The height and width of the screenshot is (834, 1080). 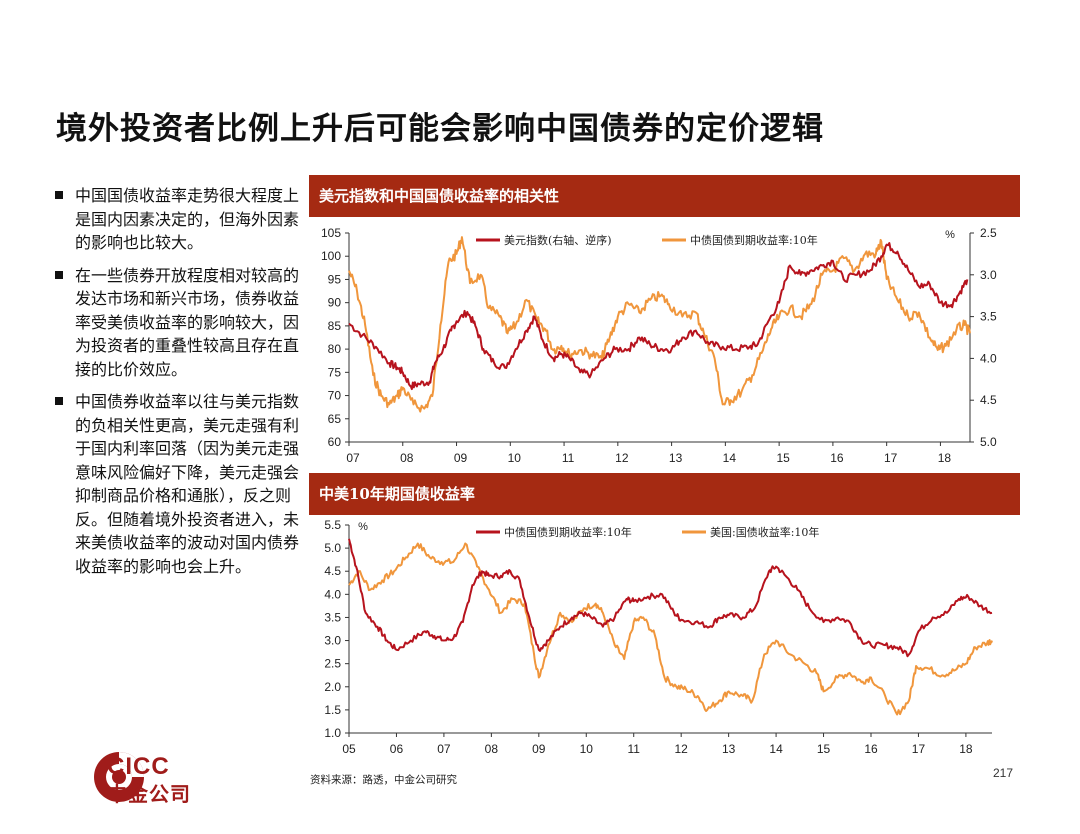 What do you see at coordinates (332, 548) in the screenshot?
I see `chart2-y-tick-label: 5.0` at bounding box center [332, 548].